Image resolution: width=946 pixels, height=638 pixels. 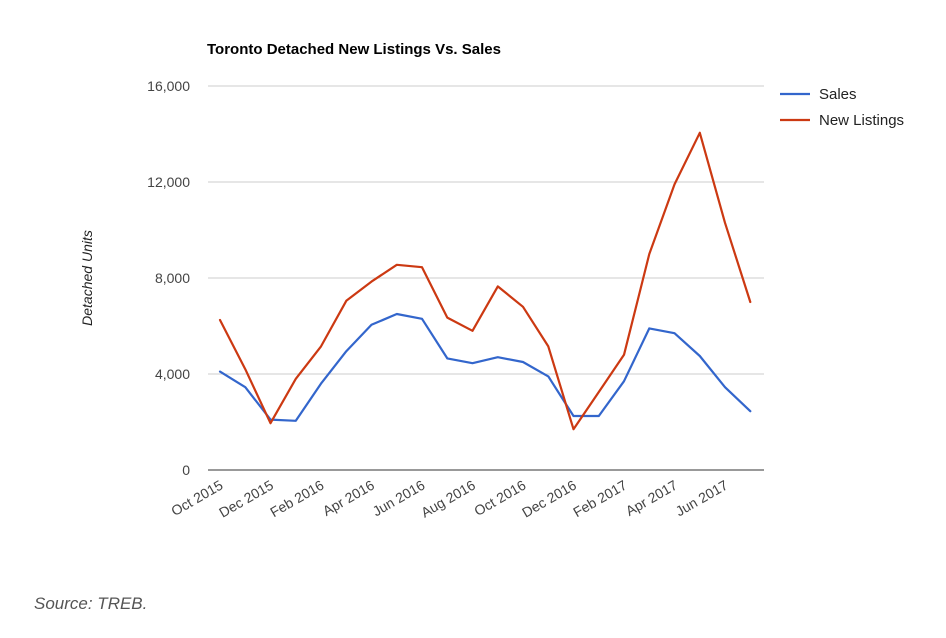 I want to click on chart-title: Toronto Detached New Listings Vs. Sales, so click(x=354, y=49).